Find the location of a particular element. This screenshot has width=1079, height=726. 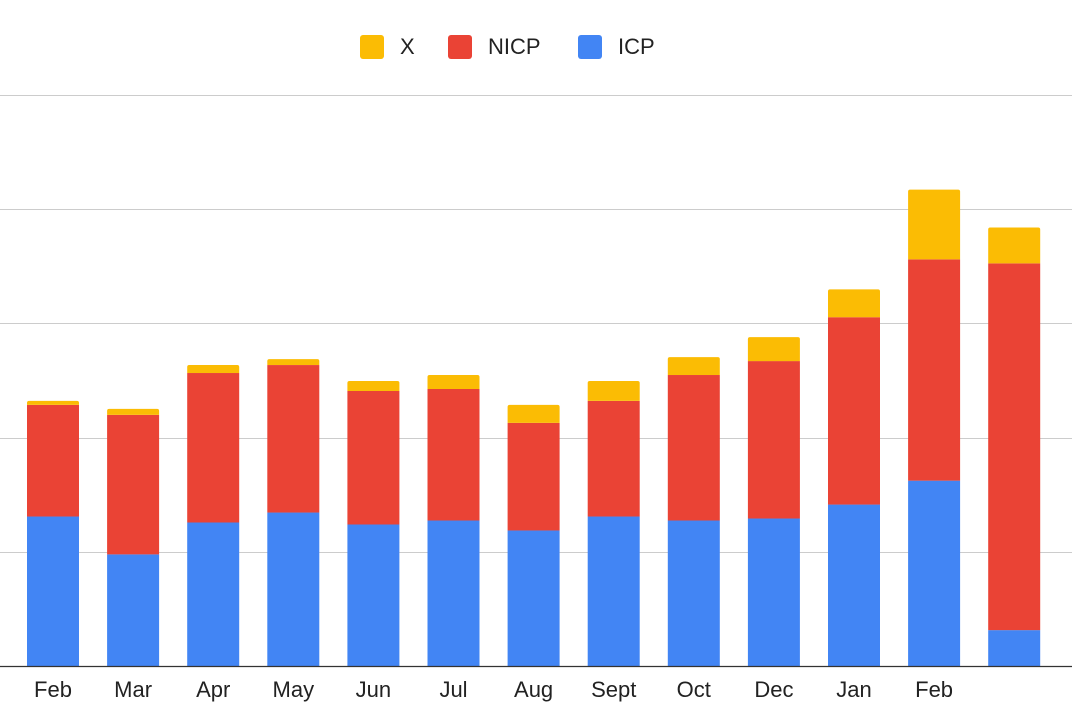

x-tick-label-4: Jun is located at coordinates (373, 689).